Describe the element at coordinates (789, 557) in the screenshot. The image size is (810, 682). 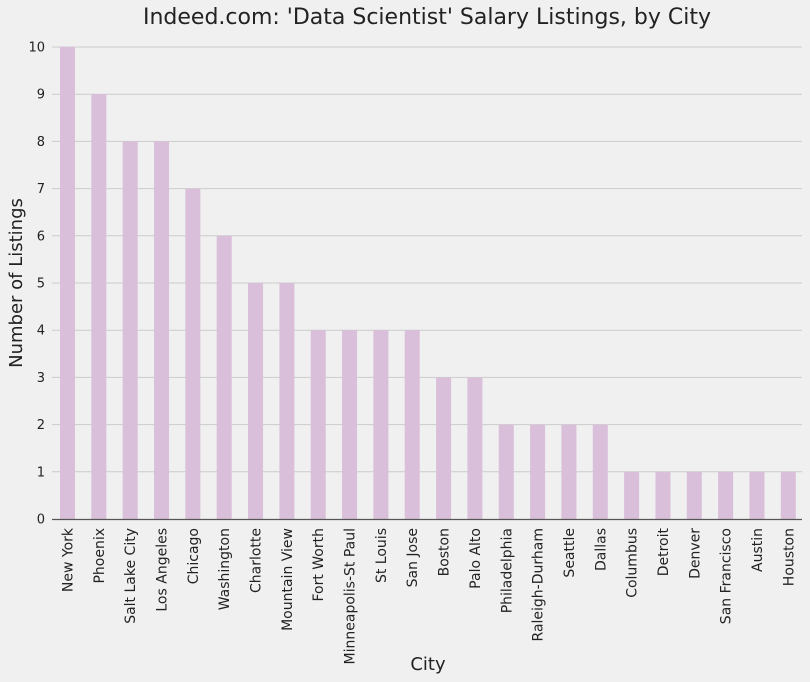
I see `x-tick-label: Houston` at that location.